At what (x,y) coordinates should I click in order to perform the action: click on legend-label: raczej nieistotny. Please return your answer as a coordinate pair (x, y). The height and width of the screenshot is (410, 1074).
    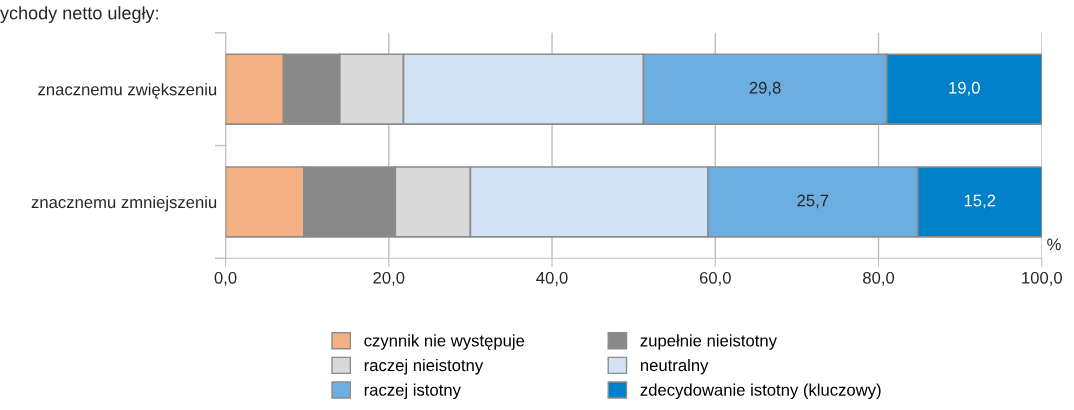
    Looking at the image, I should click on (424, 366).